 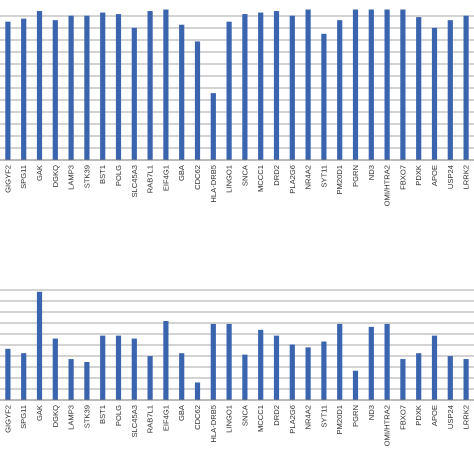 What do you see at coordinates (371, 412) in the screenshot?
I see `x-tick-label: ND3` at bounding box center [371, 412].